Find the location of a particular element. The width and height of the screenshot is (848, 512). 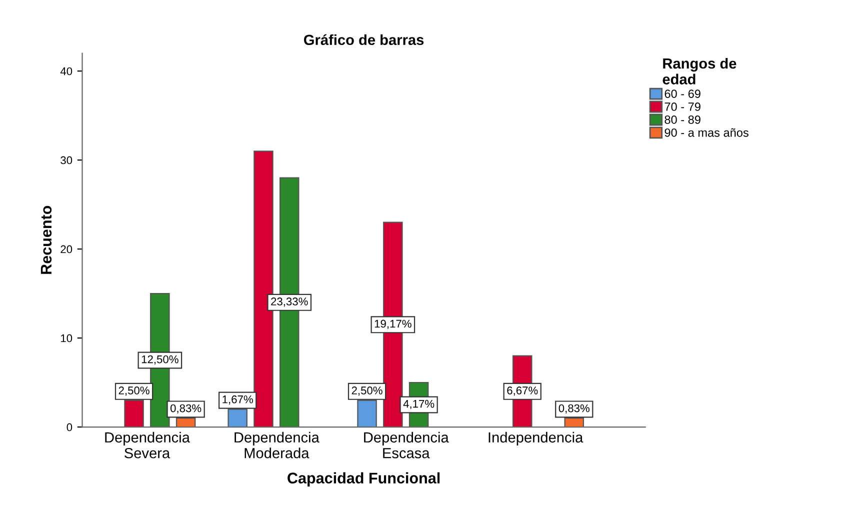

annotation: 6,67% is located at coordinates (522, 391).